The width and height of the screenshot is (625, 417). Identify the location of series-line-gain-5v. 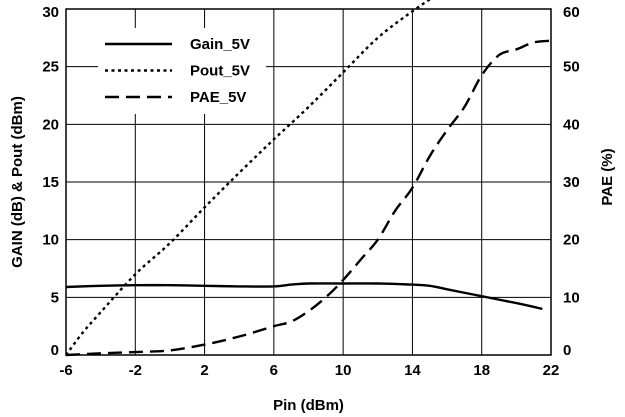
(304, 296).